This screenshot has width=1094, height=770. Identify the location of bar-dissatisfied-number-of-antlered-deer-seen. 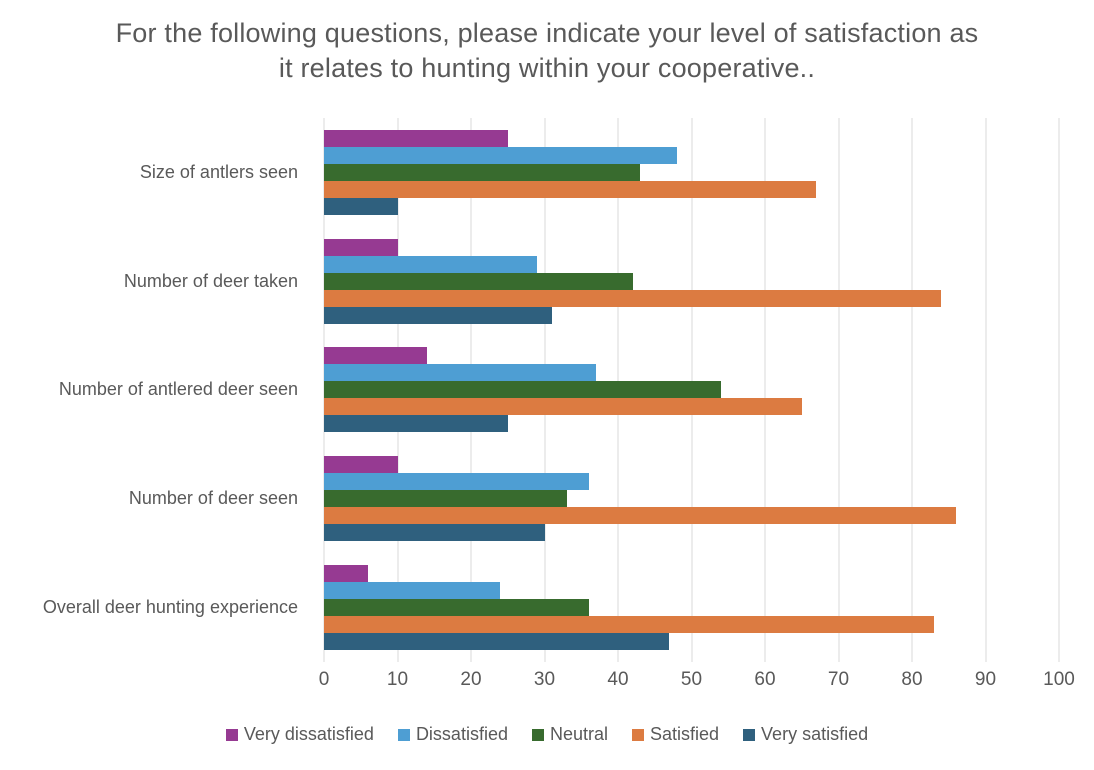
(460, 373).